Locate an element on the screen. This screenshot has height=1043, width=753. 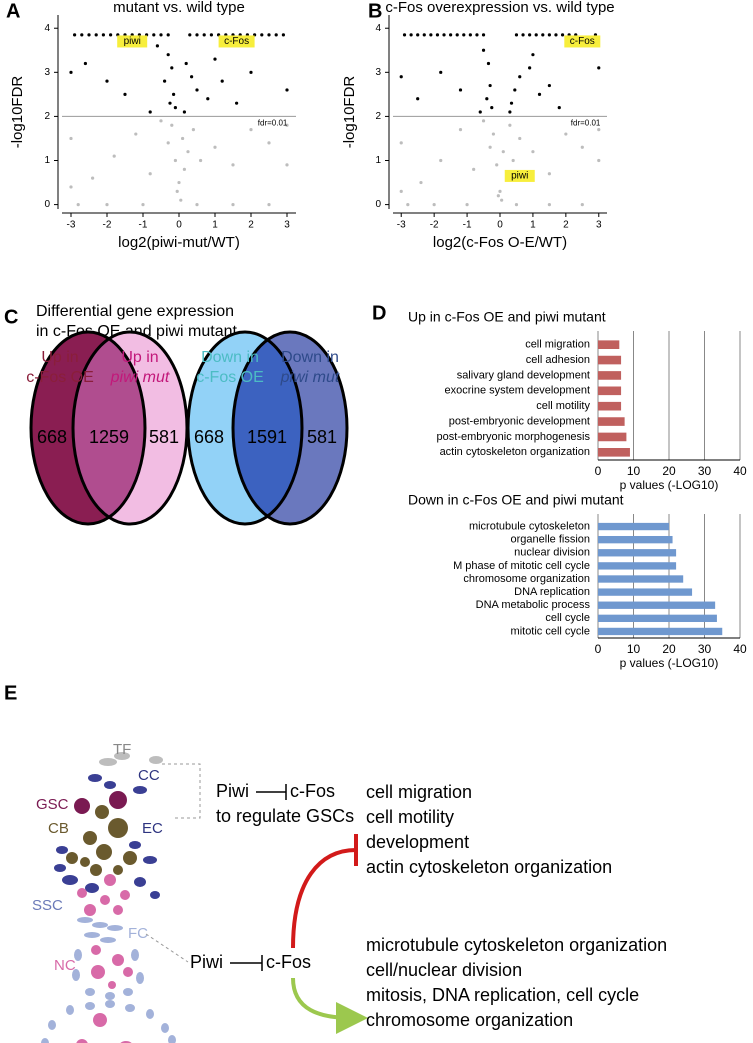
panel-label: B is located at coordinates (375, 11).